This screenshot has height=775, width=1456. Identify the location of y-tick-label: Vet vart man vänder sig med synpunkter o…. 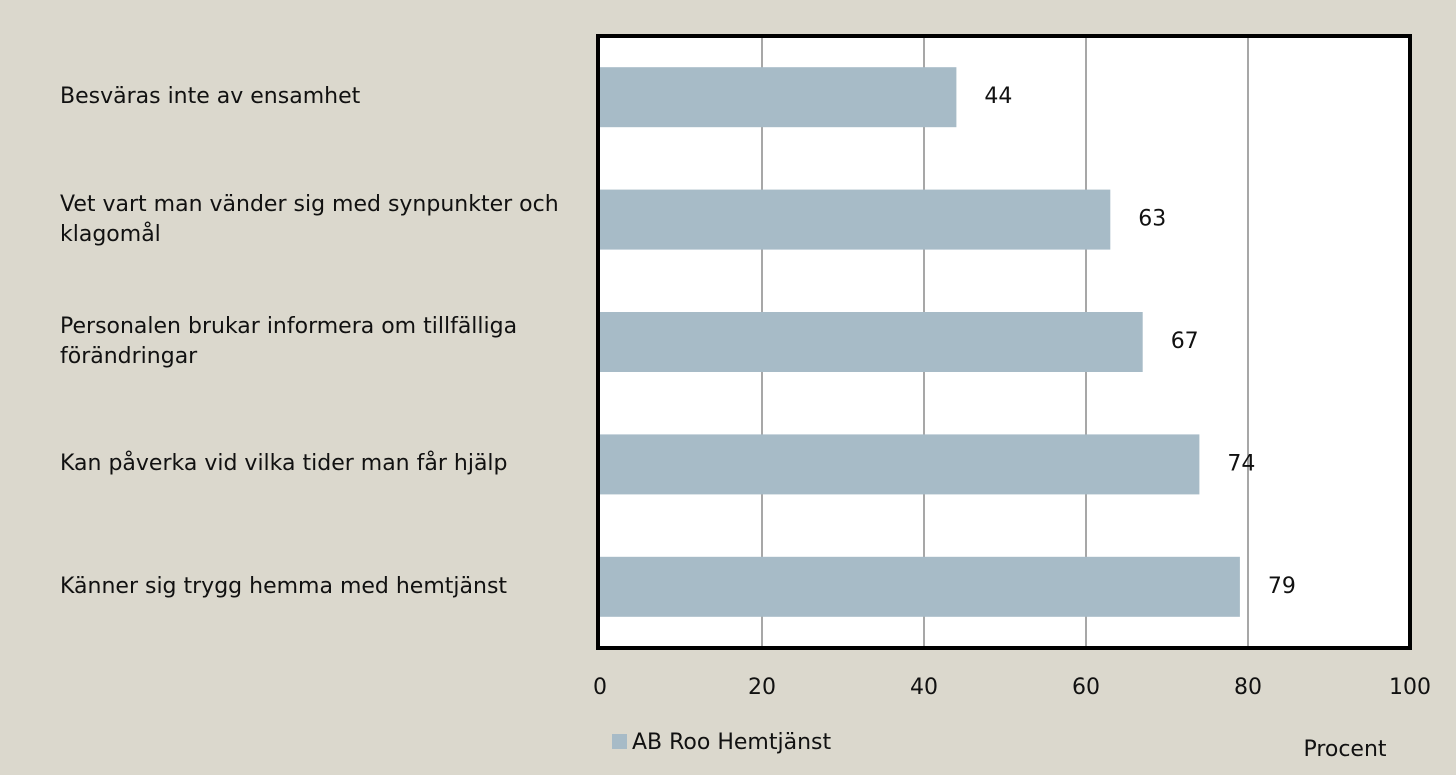
(309, 219).